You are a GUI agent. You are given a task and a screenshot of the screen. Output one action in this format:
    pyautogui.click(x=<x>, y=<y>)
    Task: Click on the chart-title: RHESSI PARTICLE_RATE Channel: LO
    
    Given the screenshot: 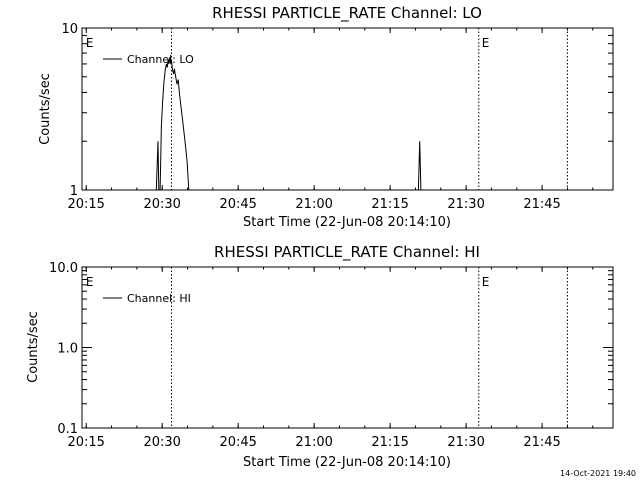 What is the action you would take?
    pyautogui.click(x=347, y=13)
    